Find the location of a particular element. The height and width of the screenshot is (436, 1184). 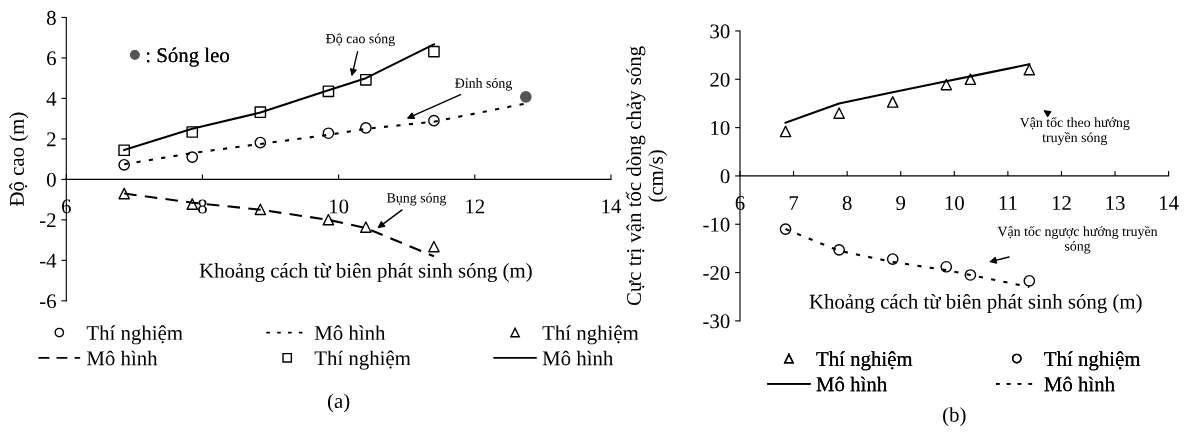

y-axis-title: Độ cao (m) is located at coordinates (19, 159).